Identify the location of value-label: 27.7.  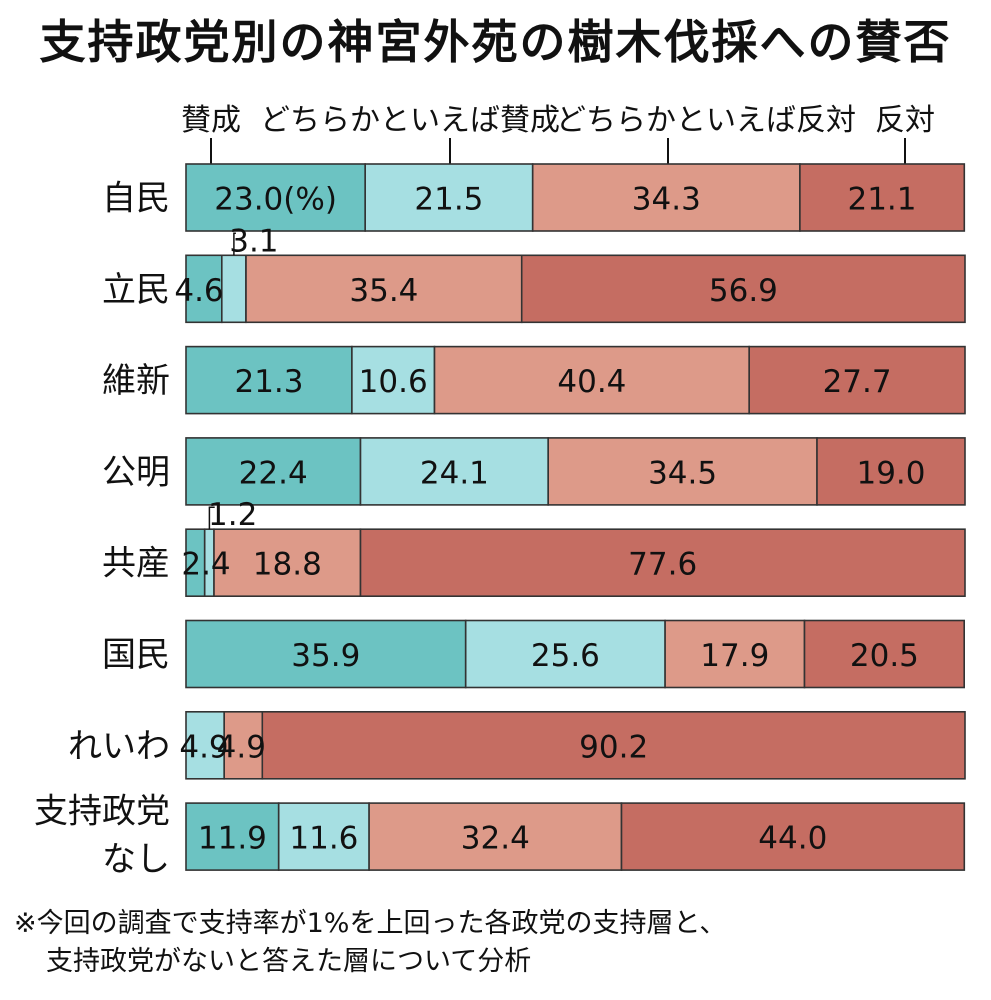
(857, 382).